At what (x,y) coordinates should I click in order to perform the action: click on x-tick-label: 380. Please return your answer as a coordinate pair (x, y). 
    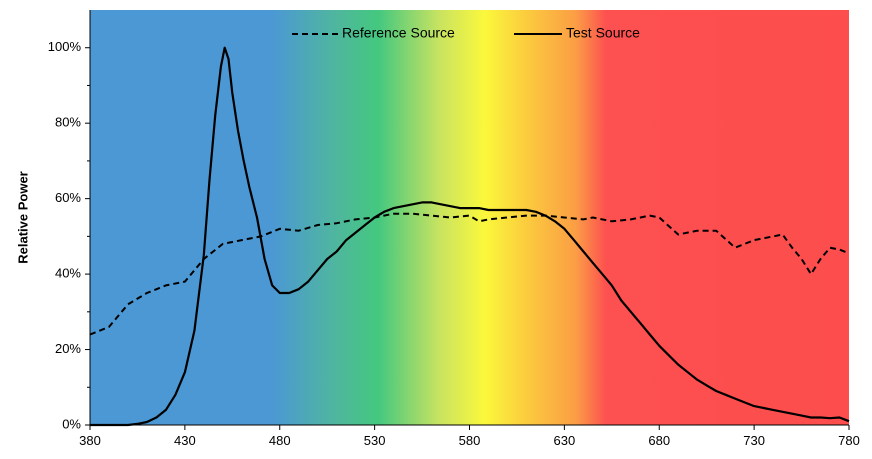
    Looking at the image, I should click on (90, 440).